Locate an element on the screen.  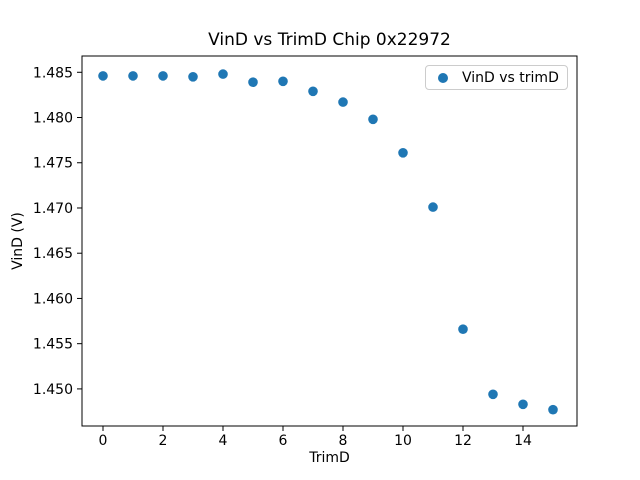
y-tick-label: 1.450 is located at coordinates (53, 390).